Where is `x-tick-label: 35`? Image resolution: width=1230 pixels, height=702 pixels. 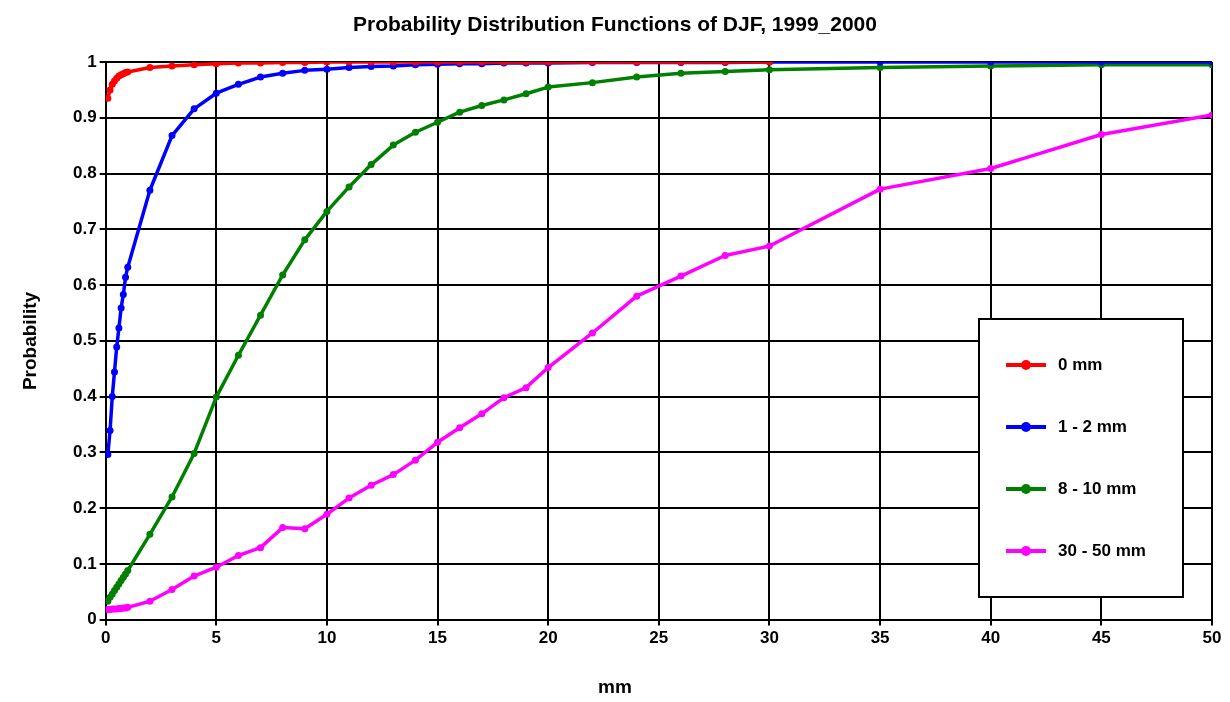
x-tick-label: 35 is located at coordinates (880, 638).